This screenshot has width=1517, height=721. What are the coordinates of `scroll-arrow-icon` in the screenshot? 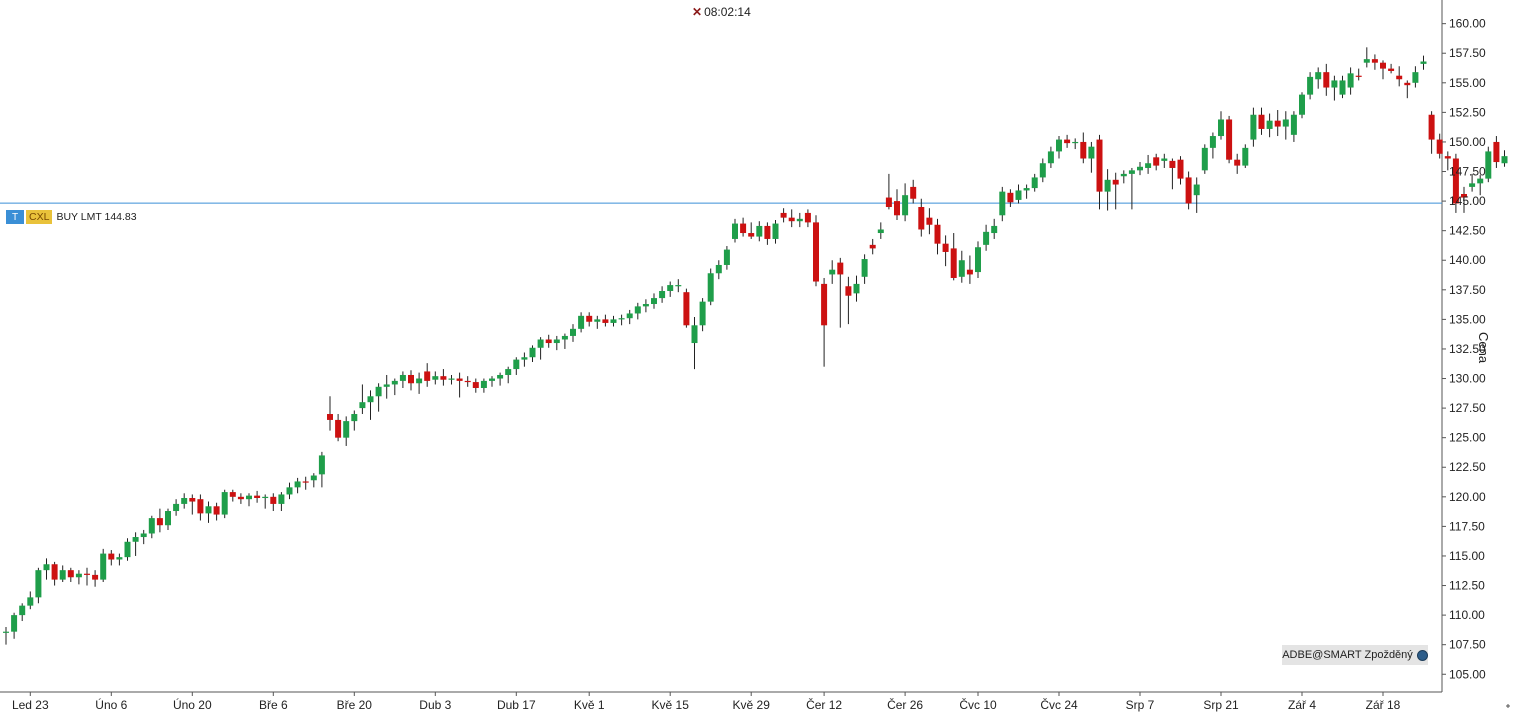 It's located at (1508, 706).